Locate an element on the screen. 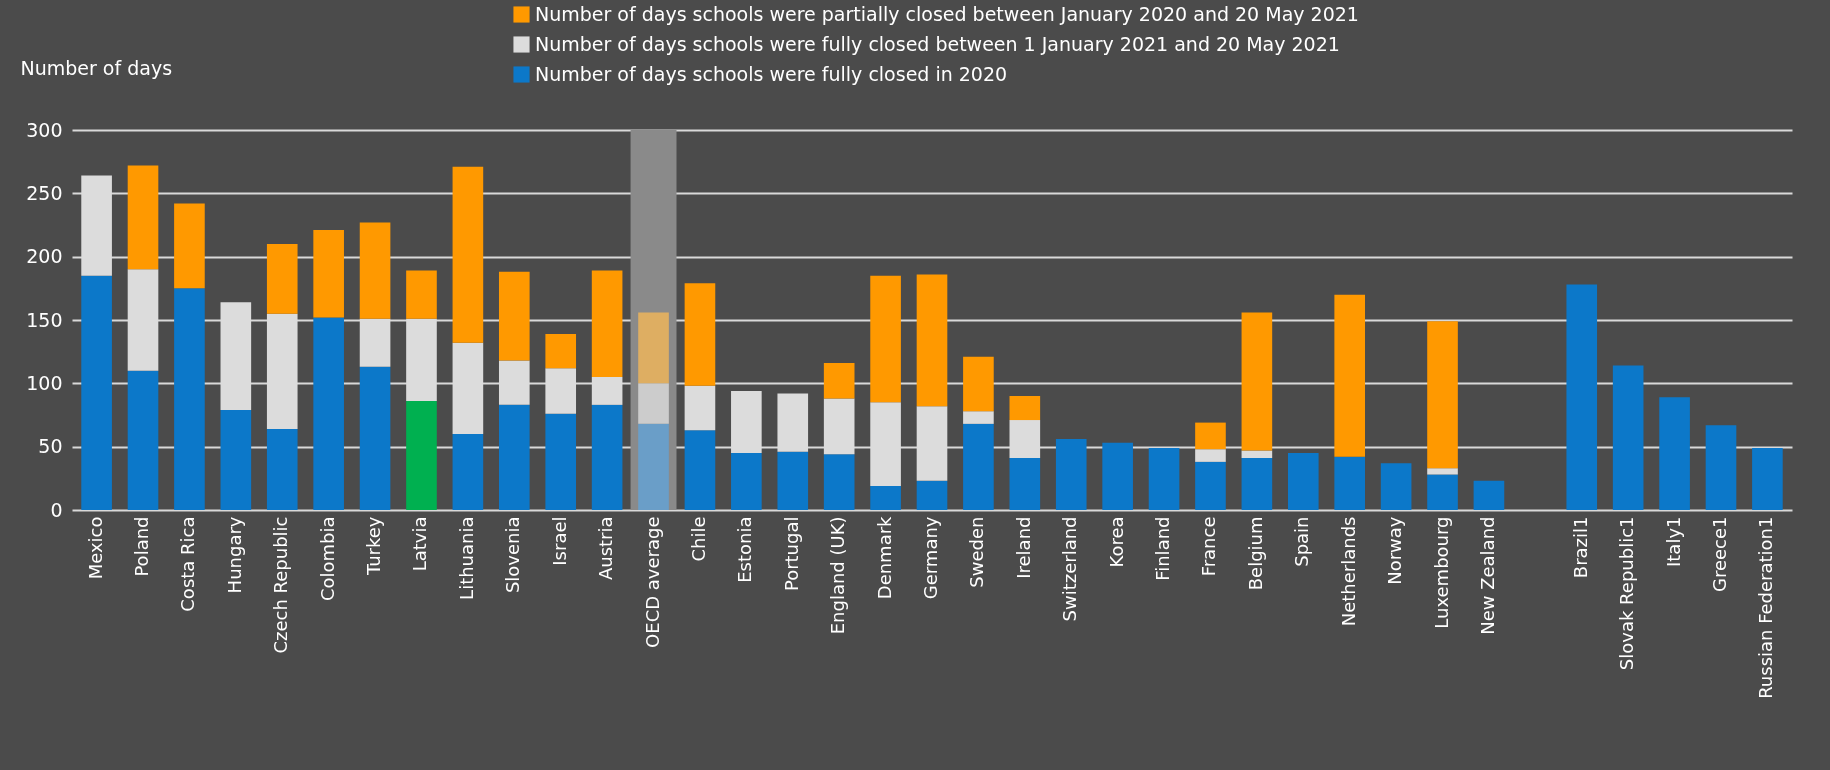 The height and width of the screenshot is (770, 1830). x-tick-label: Sweden is located at coordinates (977, 552).